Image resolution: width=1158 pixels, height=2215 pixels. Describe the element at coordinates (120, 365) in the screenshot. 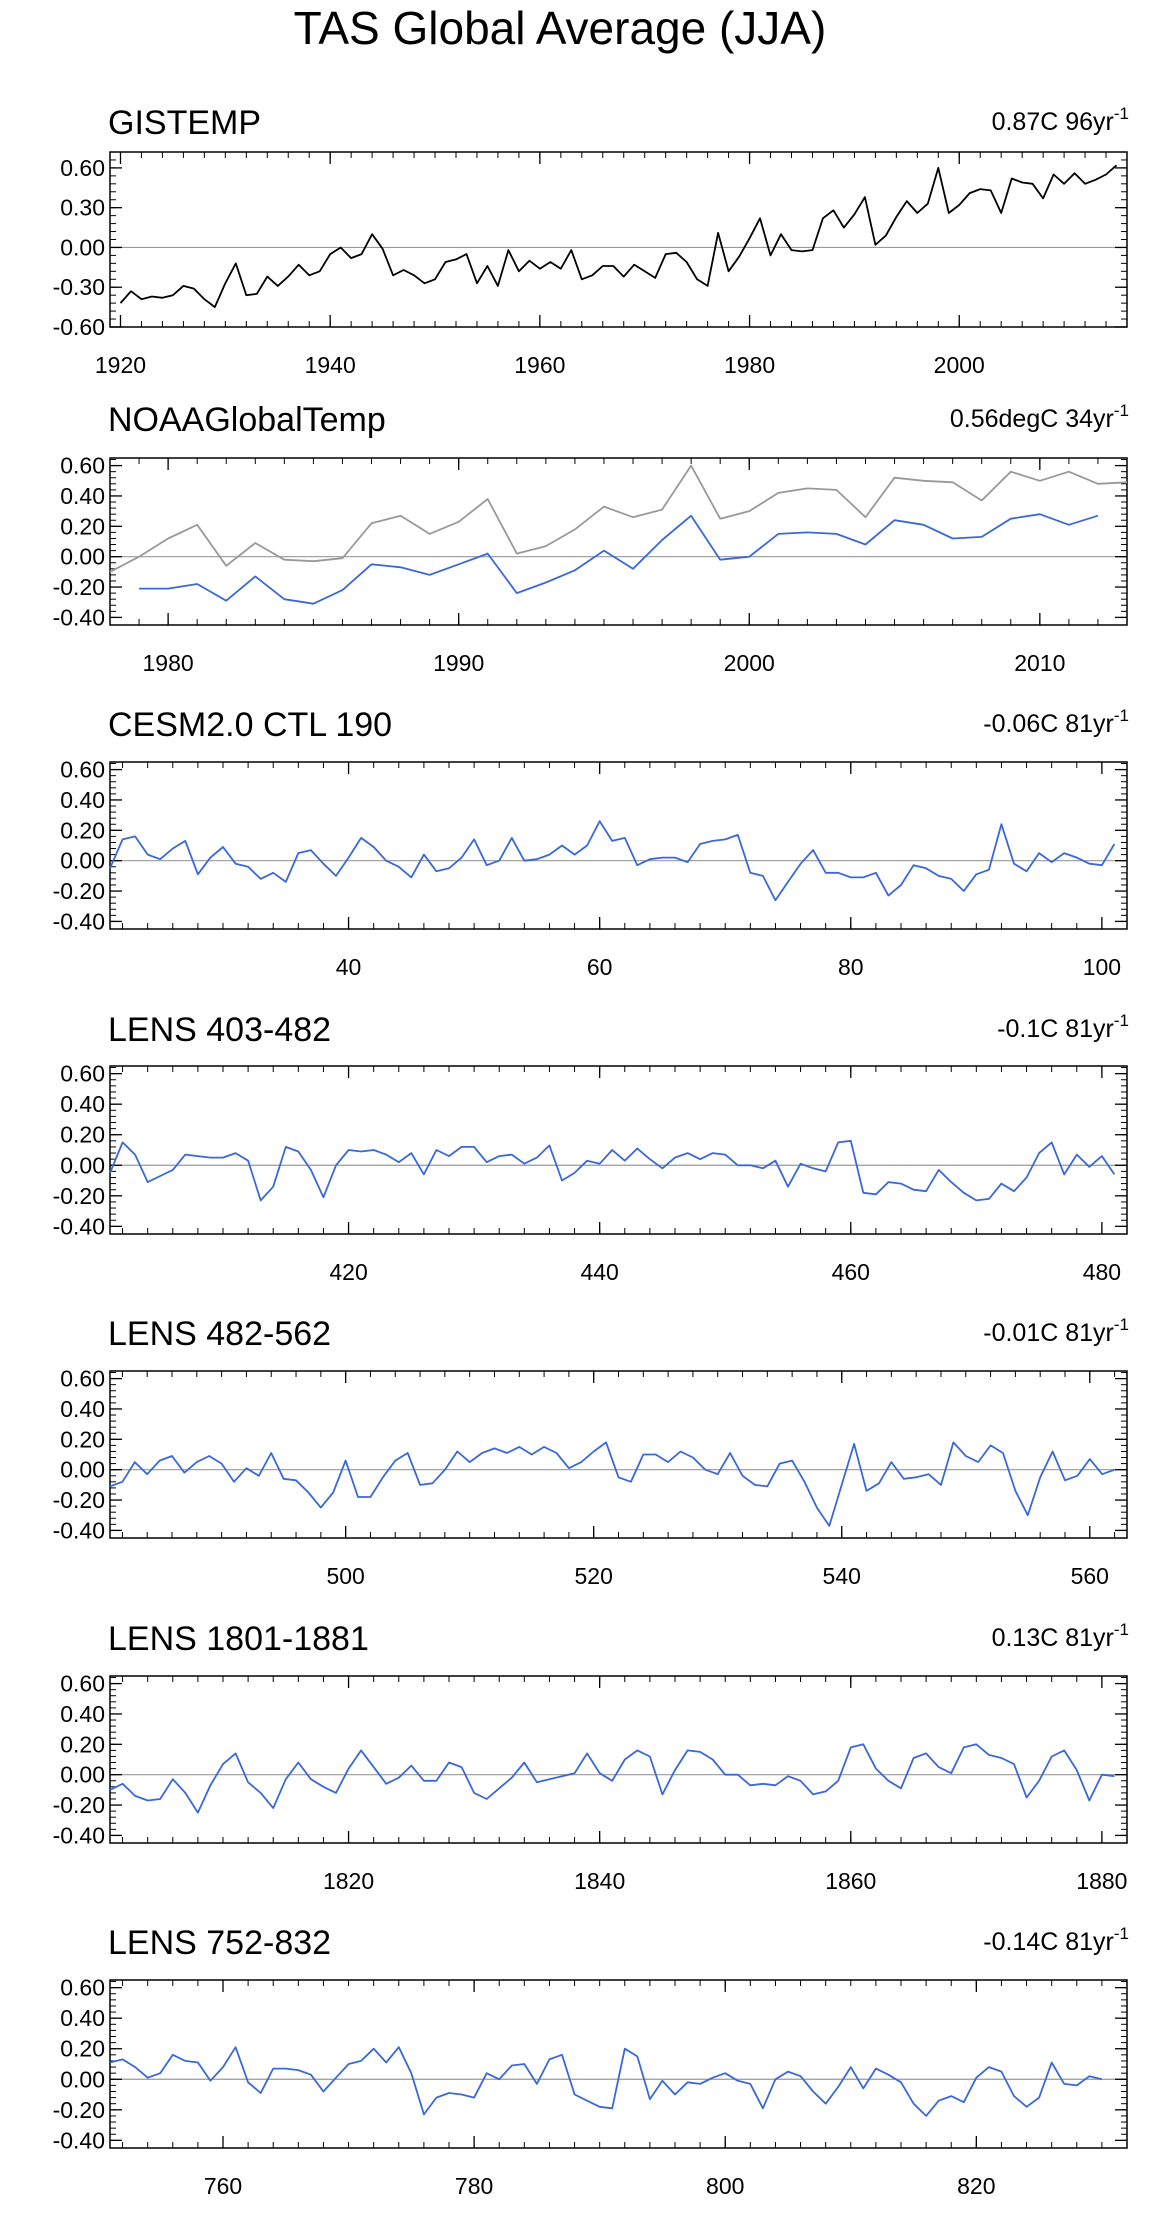

I see `x-tick-label: 1920` at that location.